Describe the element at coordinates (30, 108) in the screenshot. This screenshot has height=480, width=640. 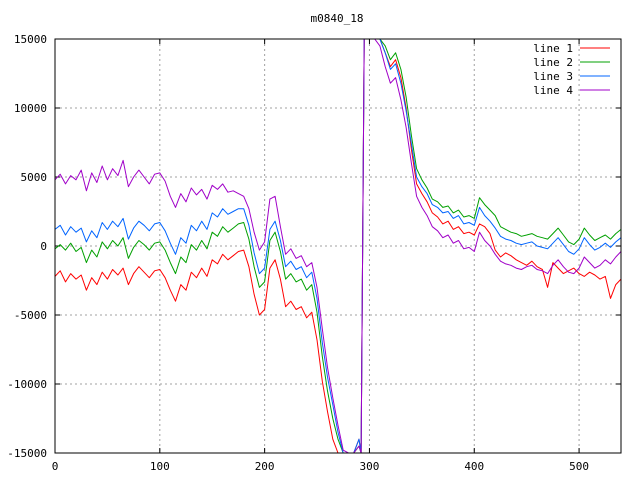
I see `y-tick-label: 10000` at that location.